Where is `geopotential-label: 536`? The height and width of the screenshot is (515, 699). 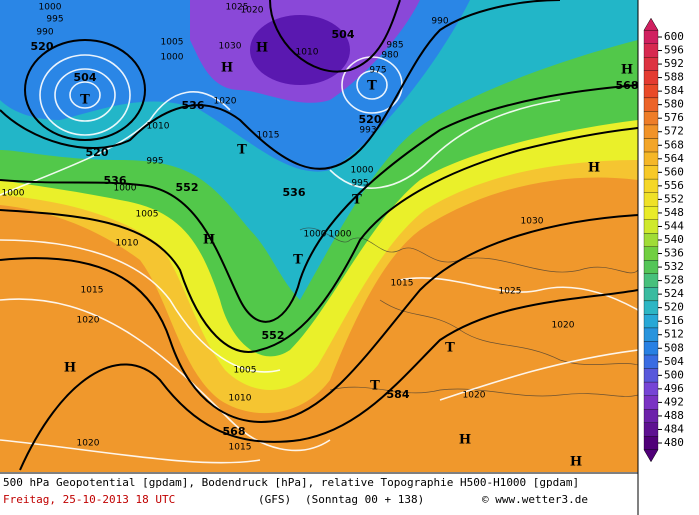
geopotential-label: 536 is located at coordinates (294, 192).